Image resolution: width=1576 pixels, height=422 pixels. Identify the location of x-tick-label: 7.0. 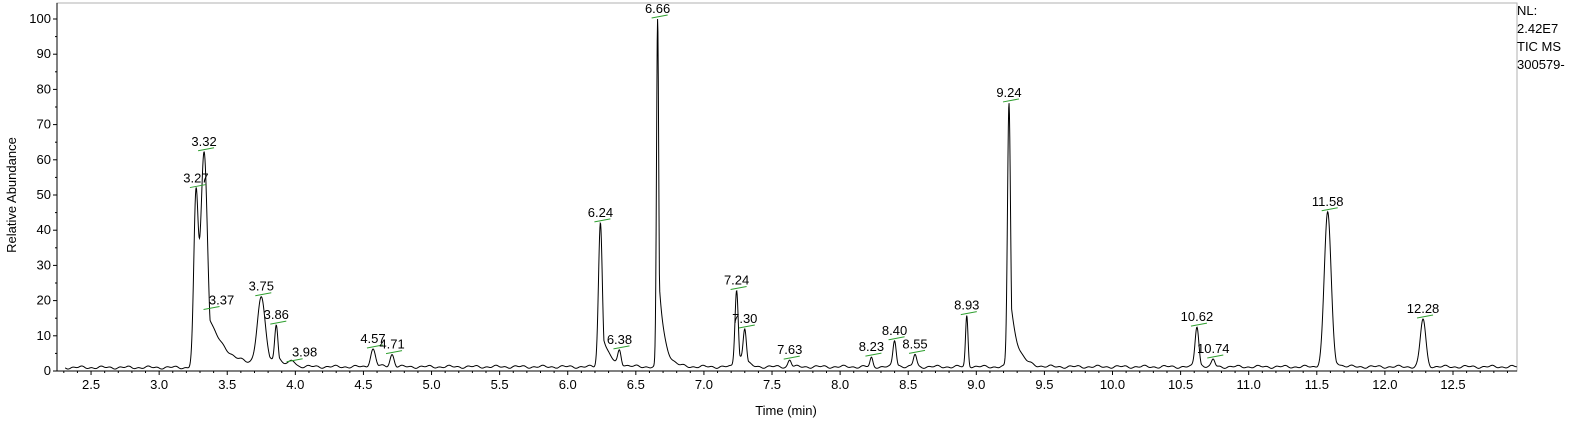
(704, 384).